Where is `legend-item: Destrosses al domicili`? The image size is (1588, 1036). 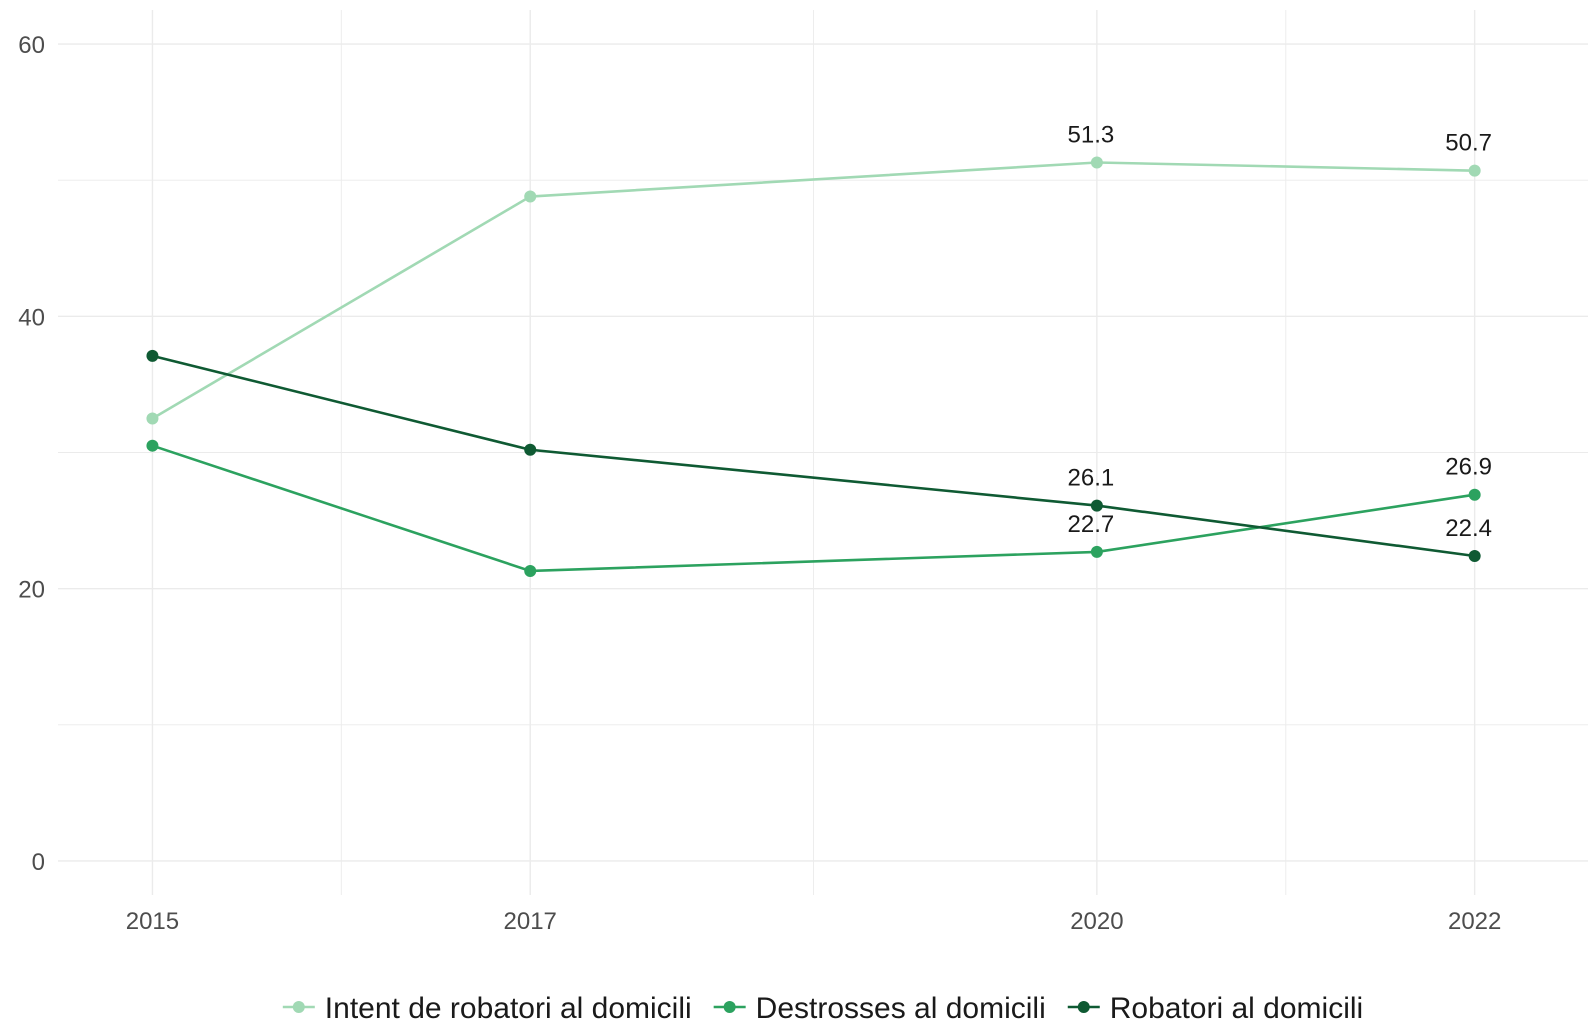
legend-item: Destrosses al domicili is located at coordinates (879, 1008).